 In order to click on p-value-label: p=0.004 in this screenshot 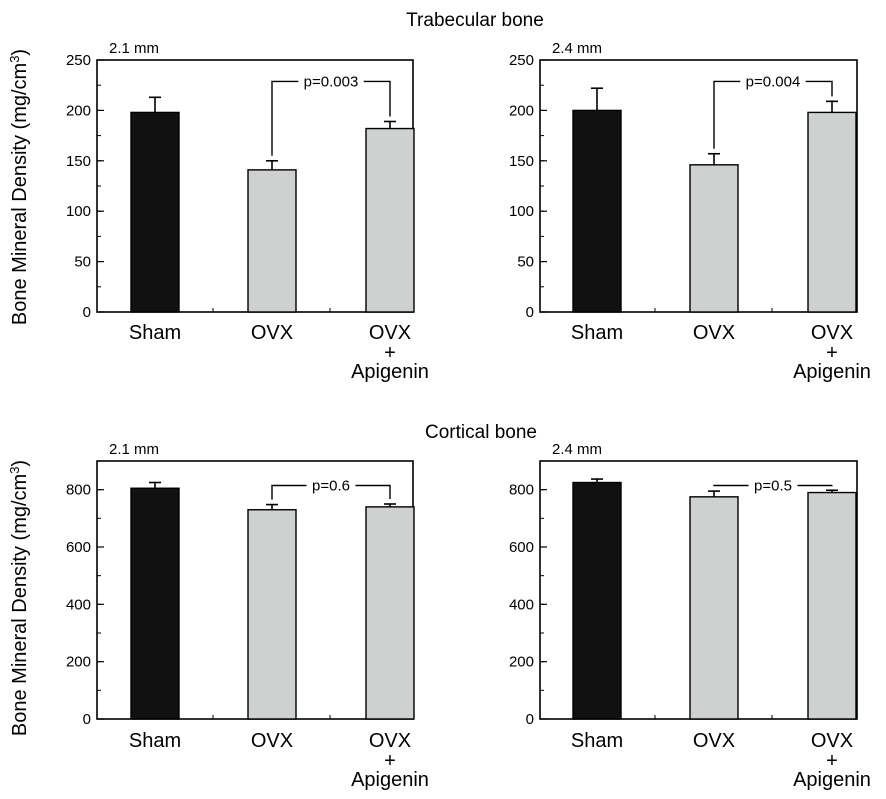, I will do `click(773, 81)`.